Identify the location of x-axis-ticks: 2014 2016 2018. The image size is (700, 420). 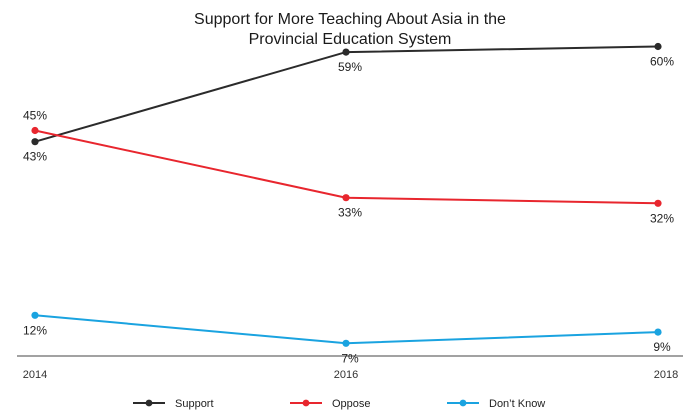
(350, 375).